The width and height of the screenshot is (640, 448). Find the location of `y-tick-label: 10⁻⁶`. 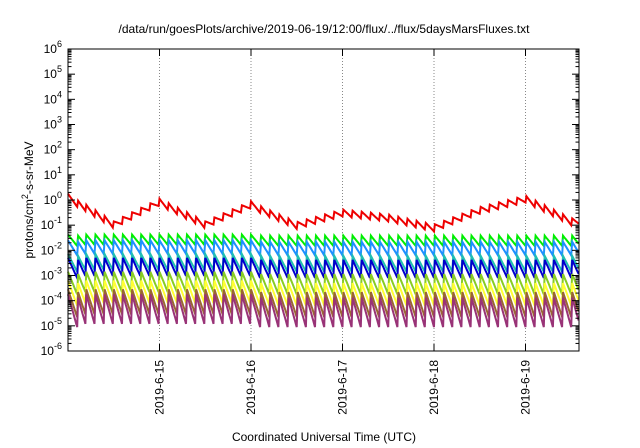

y-tick-label: 10⁻⁶ is located at coordinates (51, 349).